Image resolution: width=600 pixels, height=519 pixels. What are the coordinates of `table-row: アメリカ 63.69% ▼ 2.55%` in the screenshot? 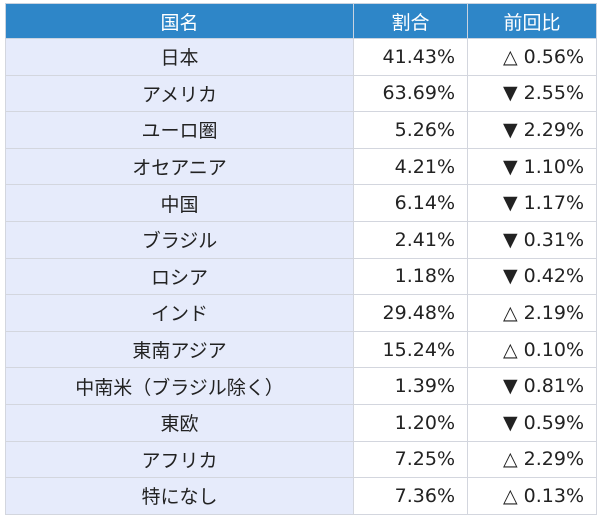 It's located at (301, 93).